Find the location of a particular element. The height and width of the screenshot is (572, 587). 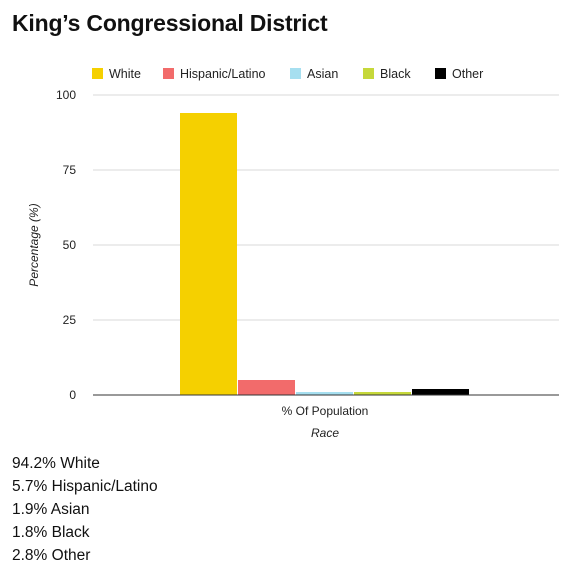

bar-other is located at coordinates (440, 392).